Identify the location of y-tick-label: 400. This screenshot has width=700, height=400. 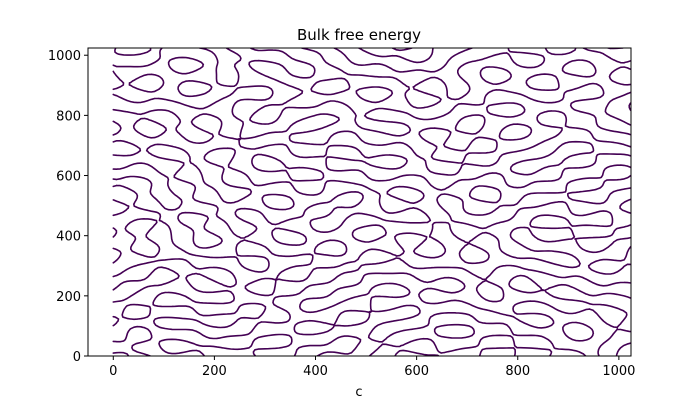
(68, 237).